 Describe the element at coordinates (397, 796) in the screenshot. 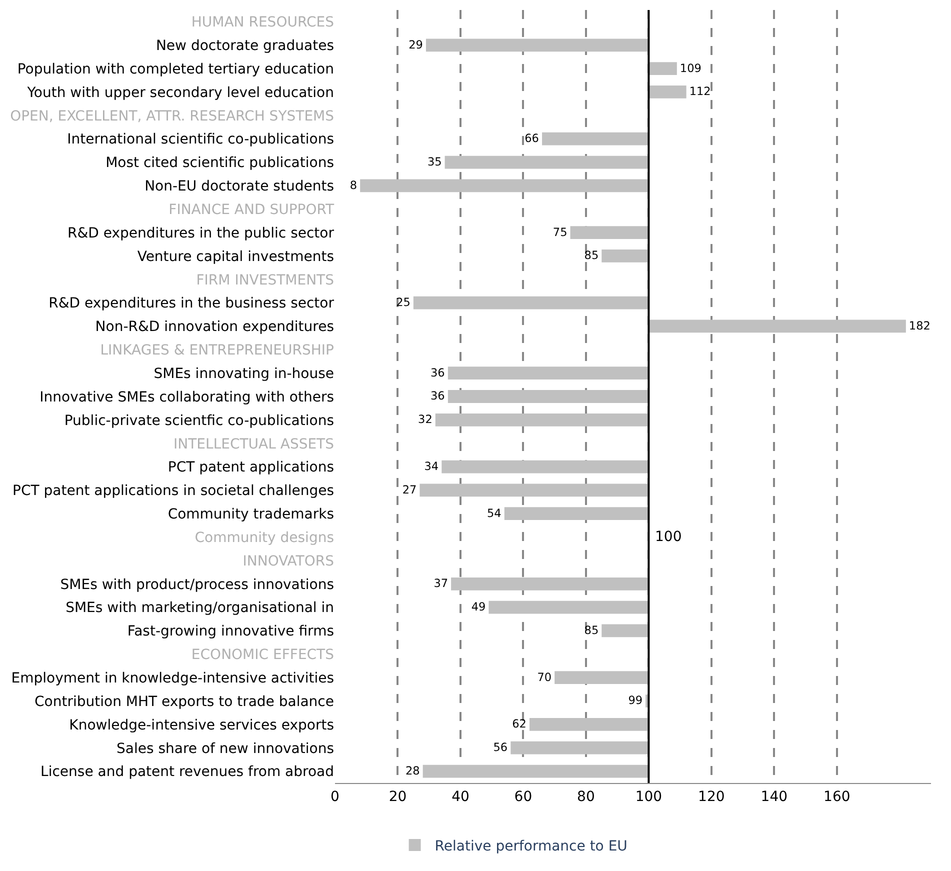

I see `x-tick-label: 20` at that location.